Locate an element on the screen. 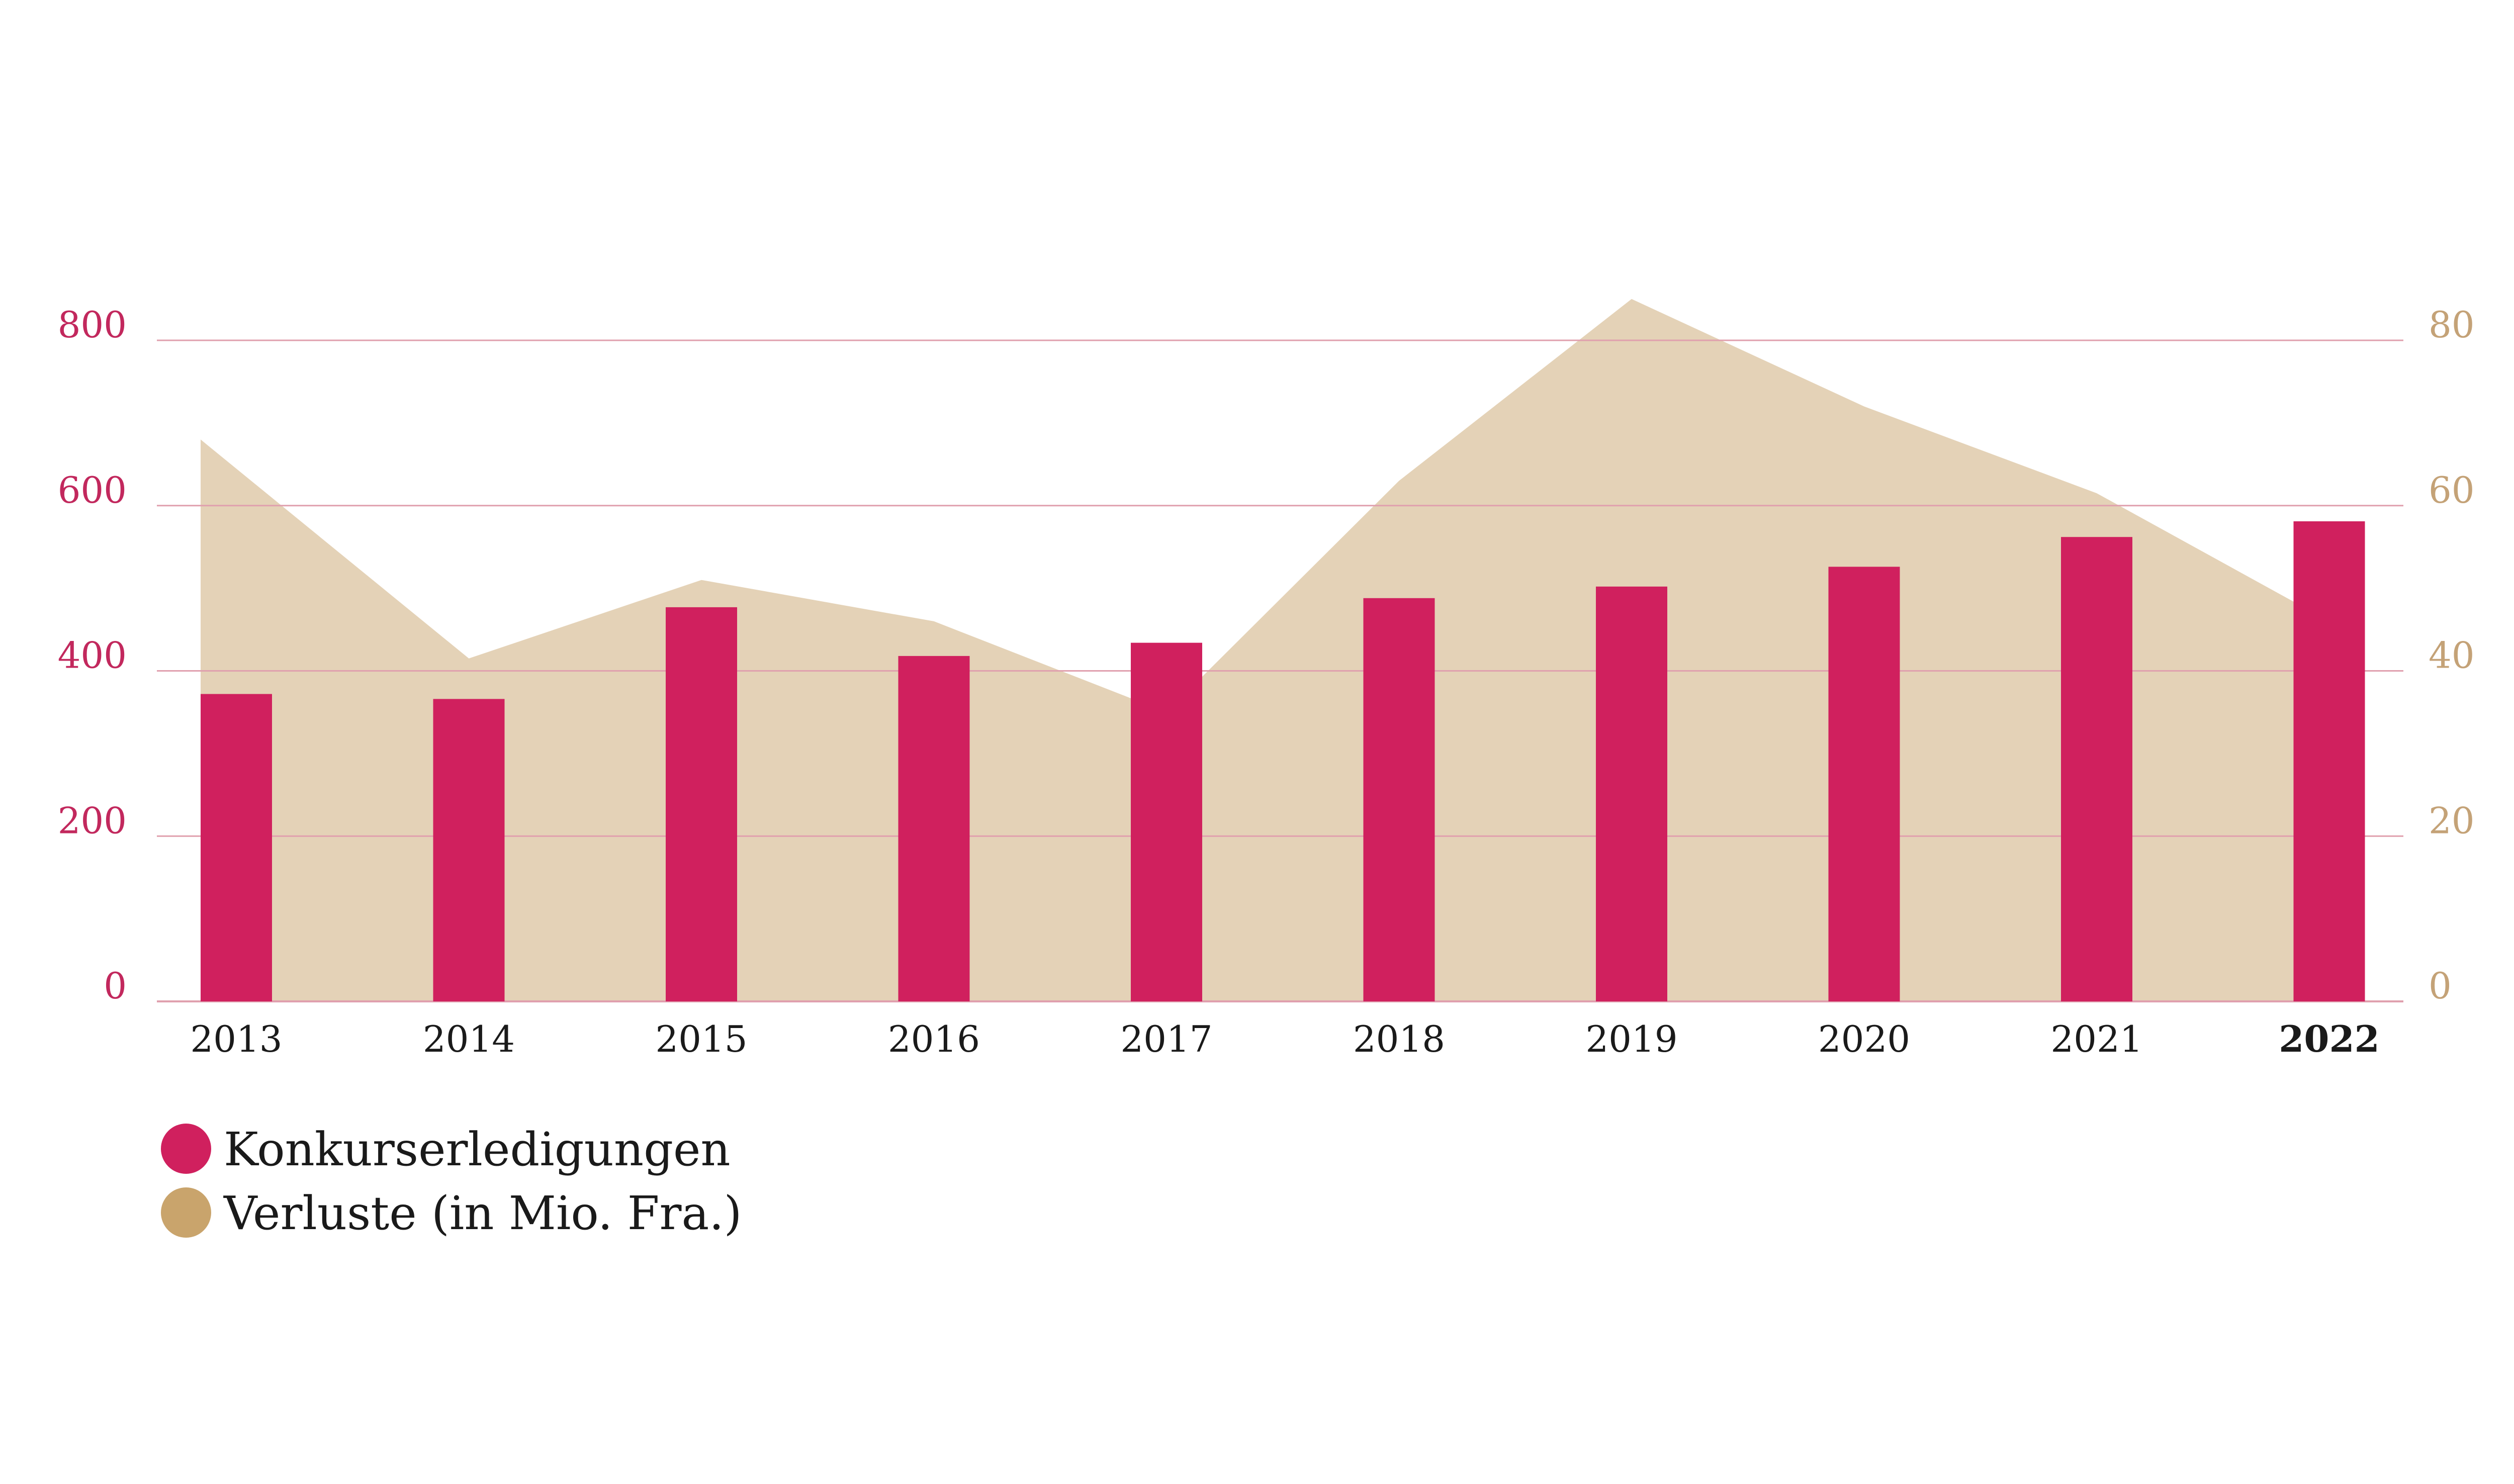  left-axis: 0 200 400 600 800 is located at coordinates (93, 655).